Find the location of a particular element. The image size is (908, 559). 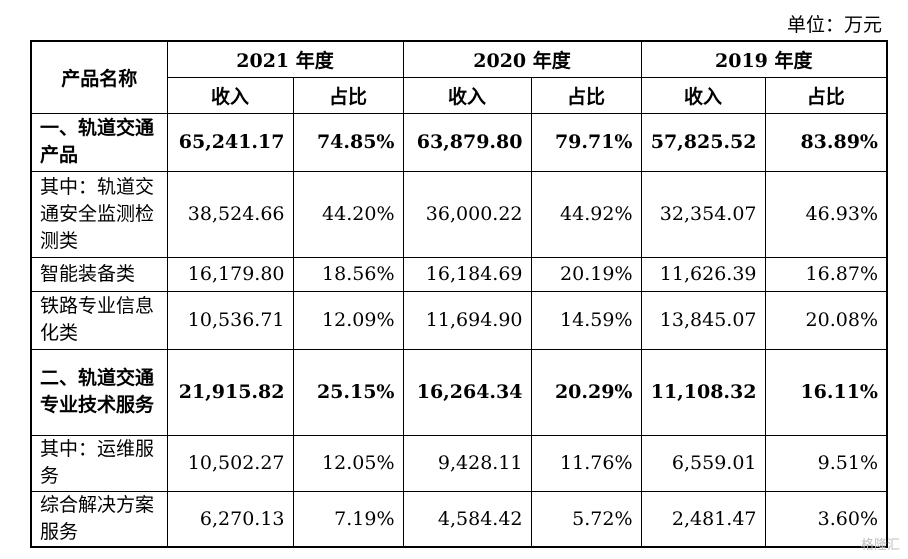

income-cell: 21,915.82 is located at coordinates (230, 392).